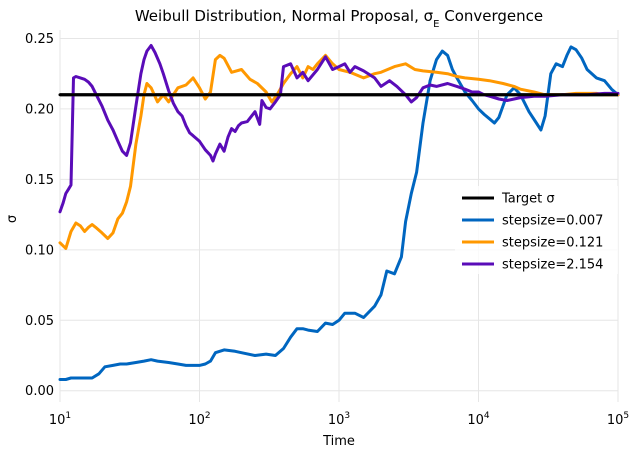 The width and height of the screenshot is (637, 455). I want to click on legend-background, so click(536, 230).